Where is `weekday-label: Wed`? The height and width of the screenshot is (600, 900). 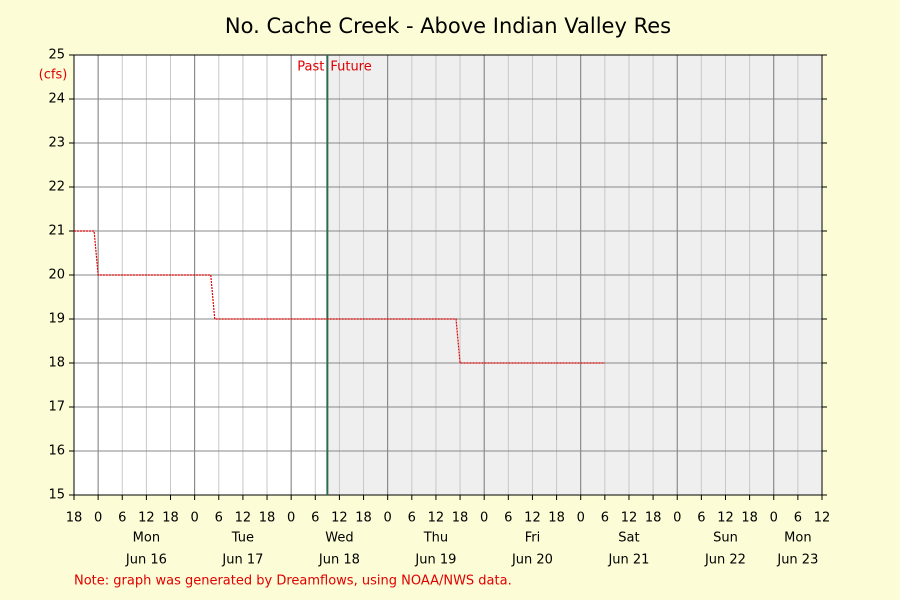 weekday-label: Wed is located at coordinates (339, 538).